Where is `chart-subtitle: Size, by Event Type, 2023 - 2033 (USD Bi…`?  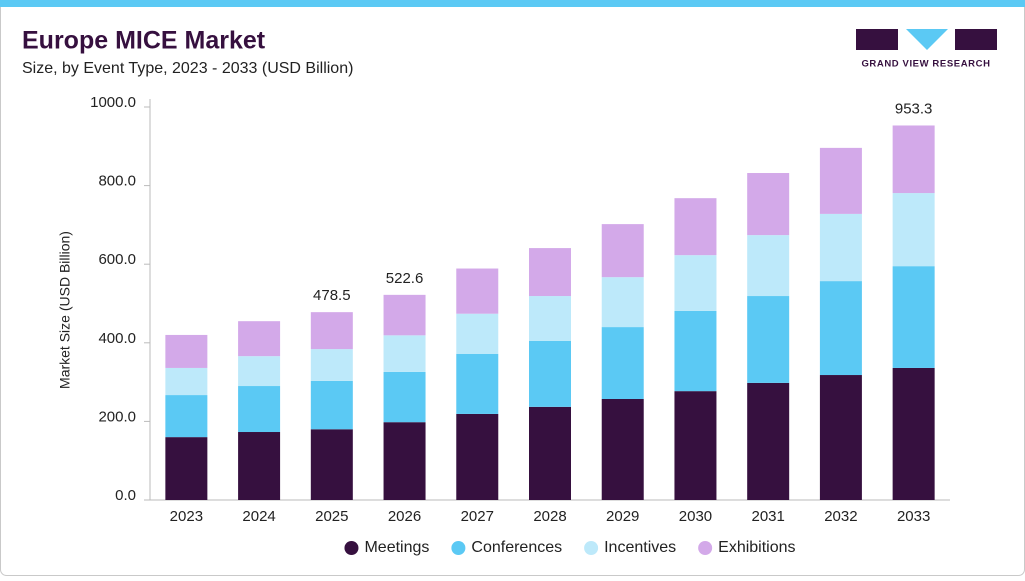
chart-subtitle: Size, by Event Type, 2023 - 2033 (USD Bi… is located at coordinates (187, 68).